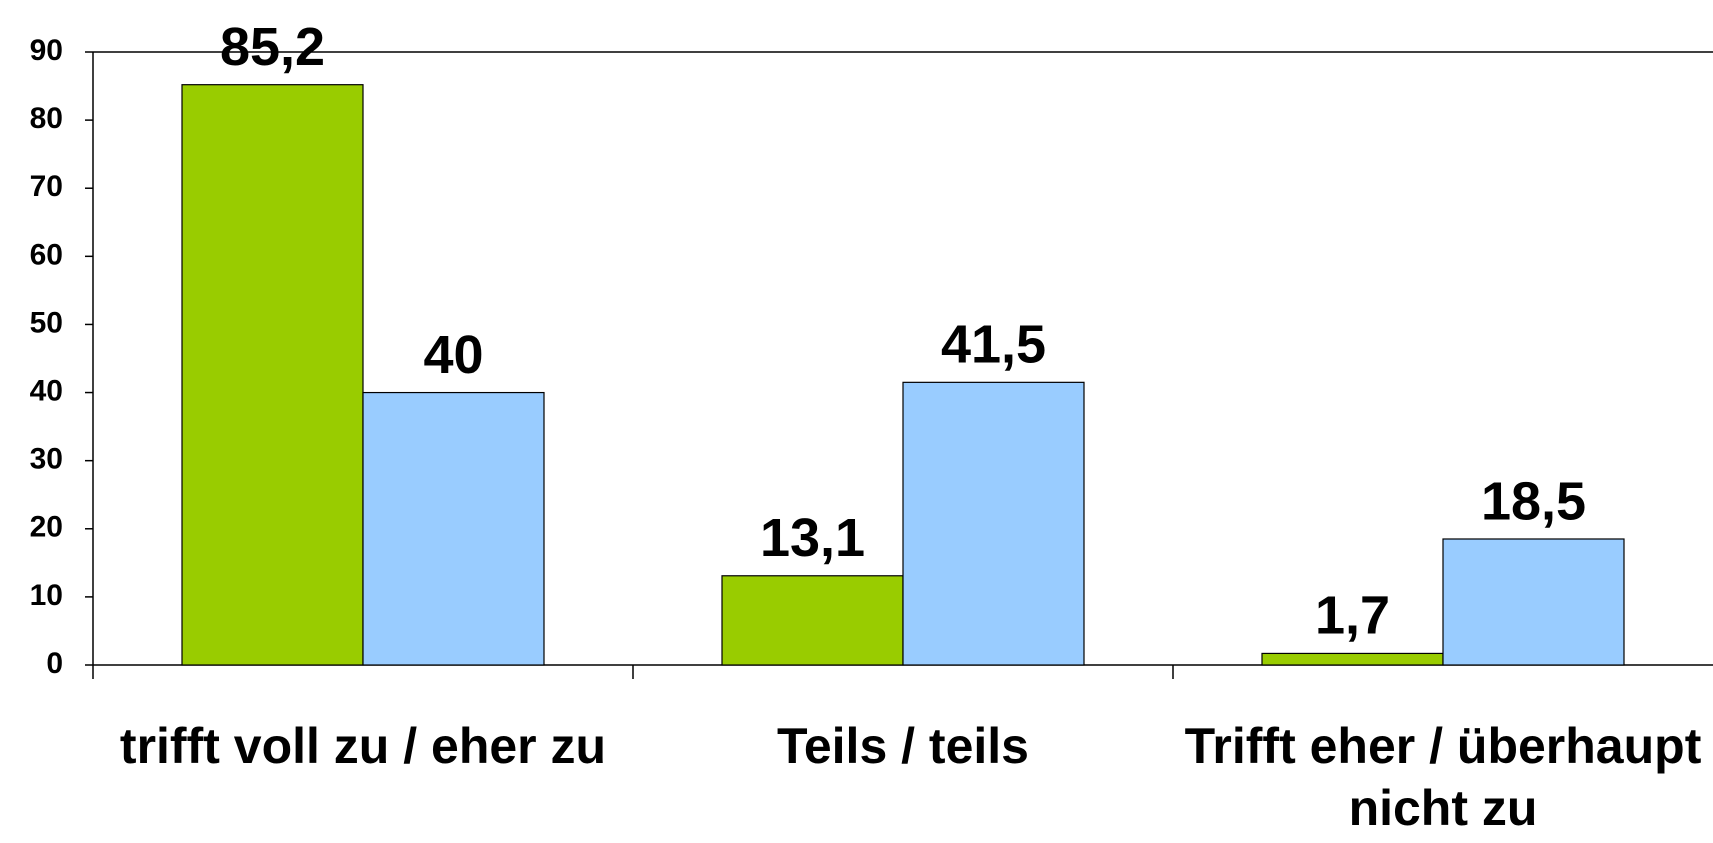 This screenshot has height=843, width=1713. What do you see at coordinates (46, 118) in the screenshot?
I see `y-tick-label: 80` at bounding box center [46, 118].